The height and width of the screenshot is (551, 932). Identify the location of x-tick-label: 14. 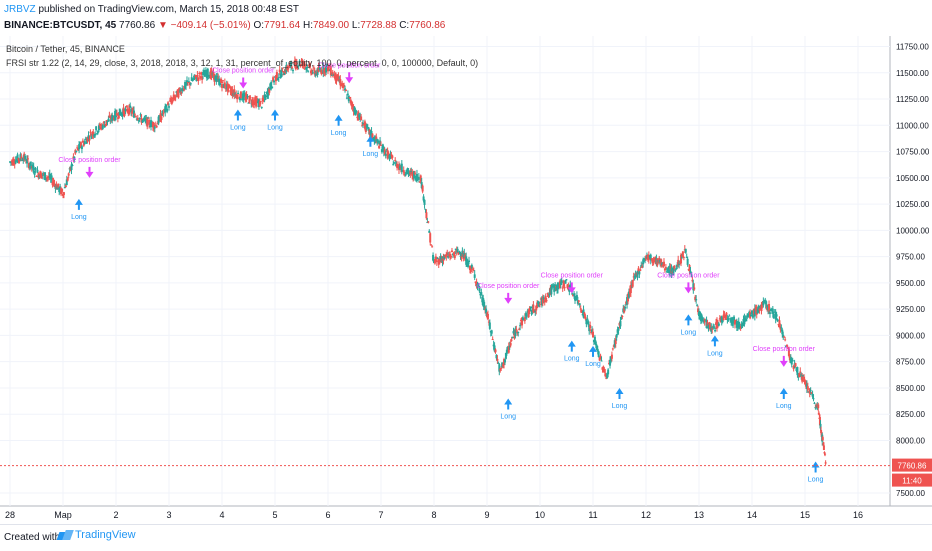
(752, 515).